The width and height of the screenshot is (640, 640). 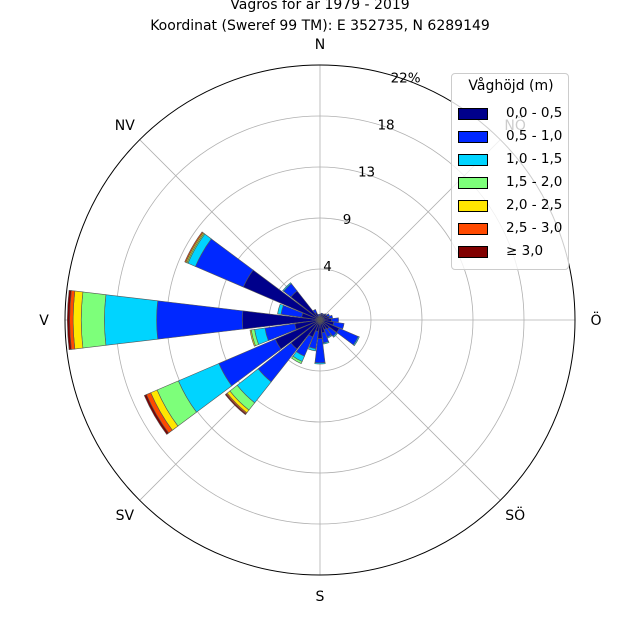 I want to click on radial-tick-label: 22%, so click(x=406, y=78).